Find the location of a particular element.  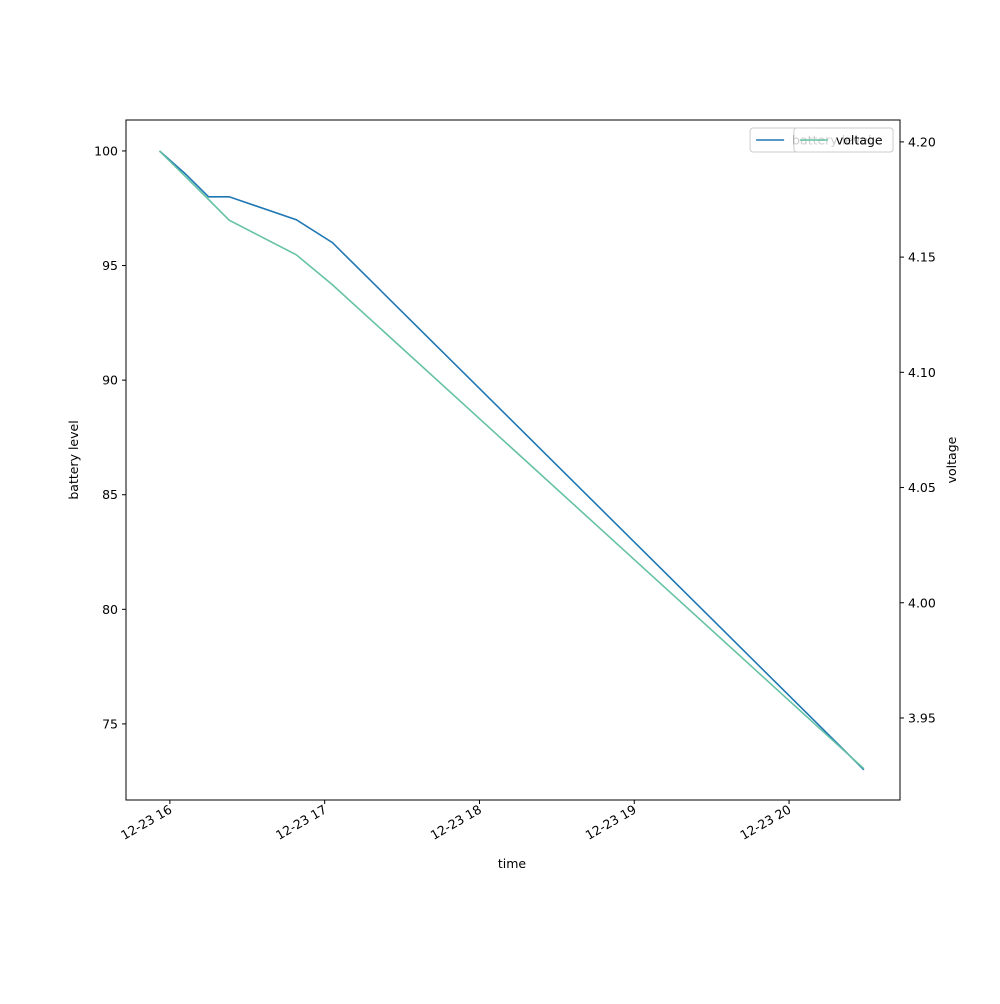

x-axis-label: time is located at coordinates (512, 863).